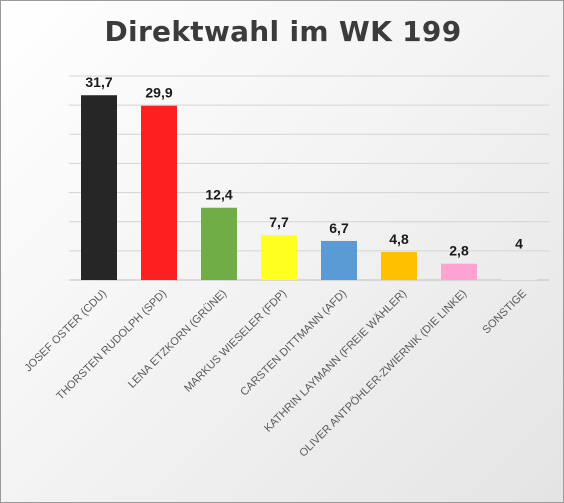 This screenshot has height=503, width=564. I want to click on value-label: 31,7, so click(98, 82).